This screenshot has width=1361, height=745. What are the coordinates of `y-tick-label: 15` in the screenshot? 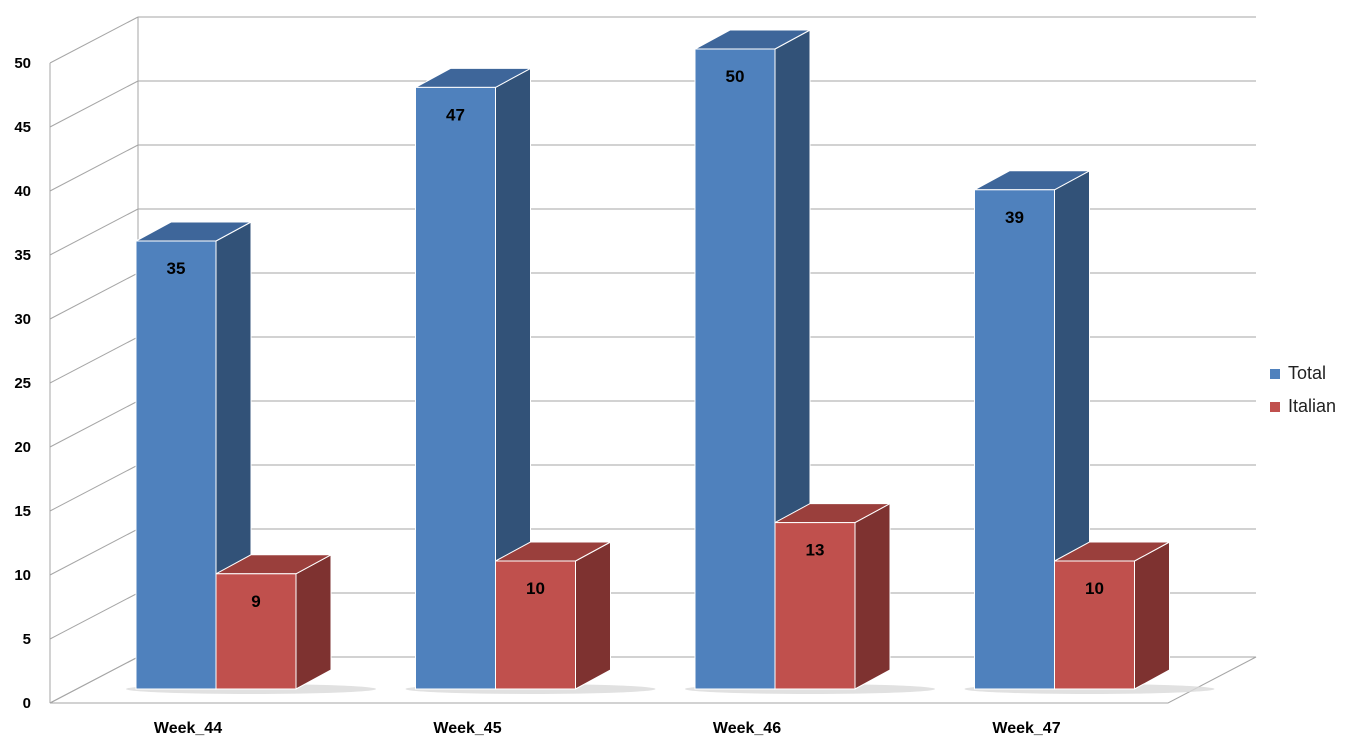 It's located at (22, 511).